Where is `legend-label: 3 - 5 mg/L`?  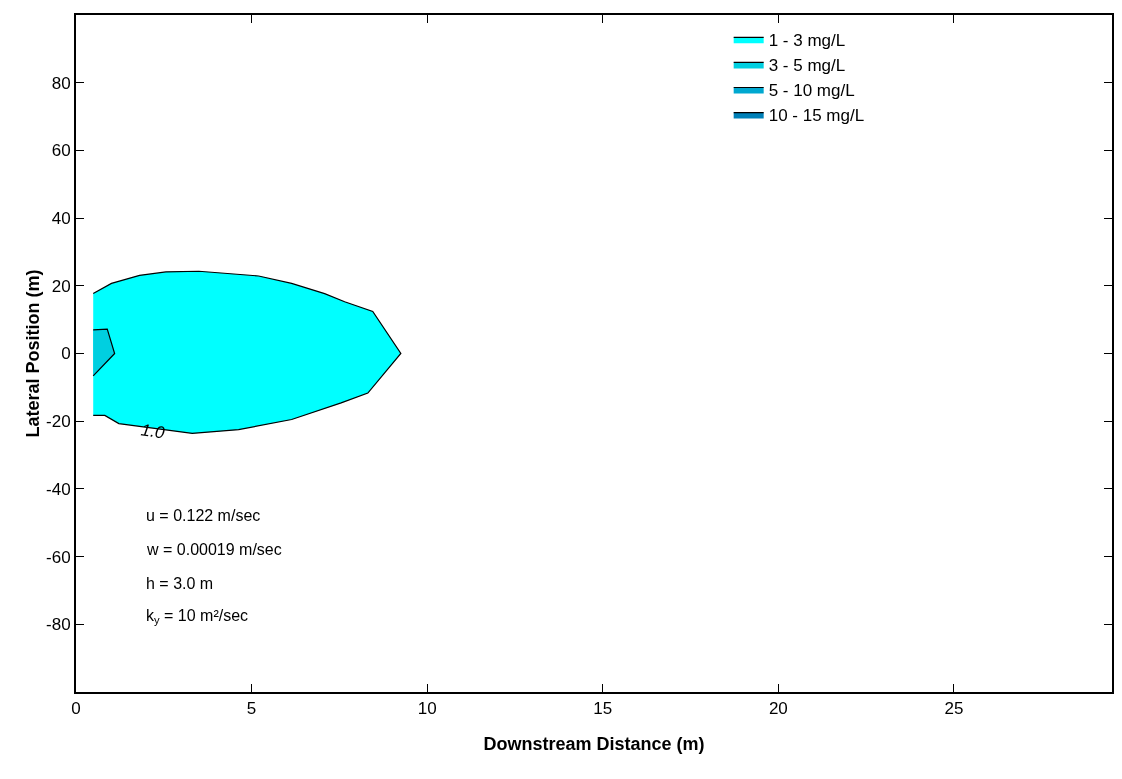
legend-label: 3 - 5 mg/L is located at coordinates (807, 66).